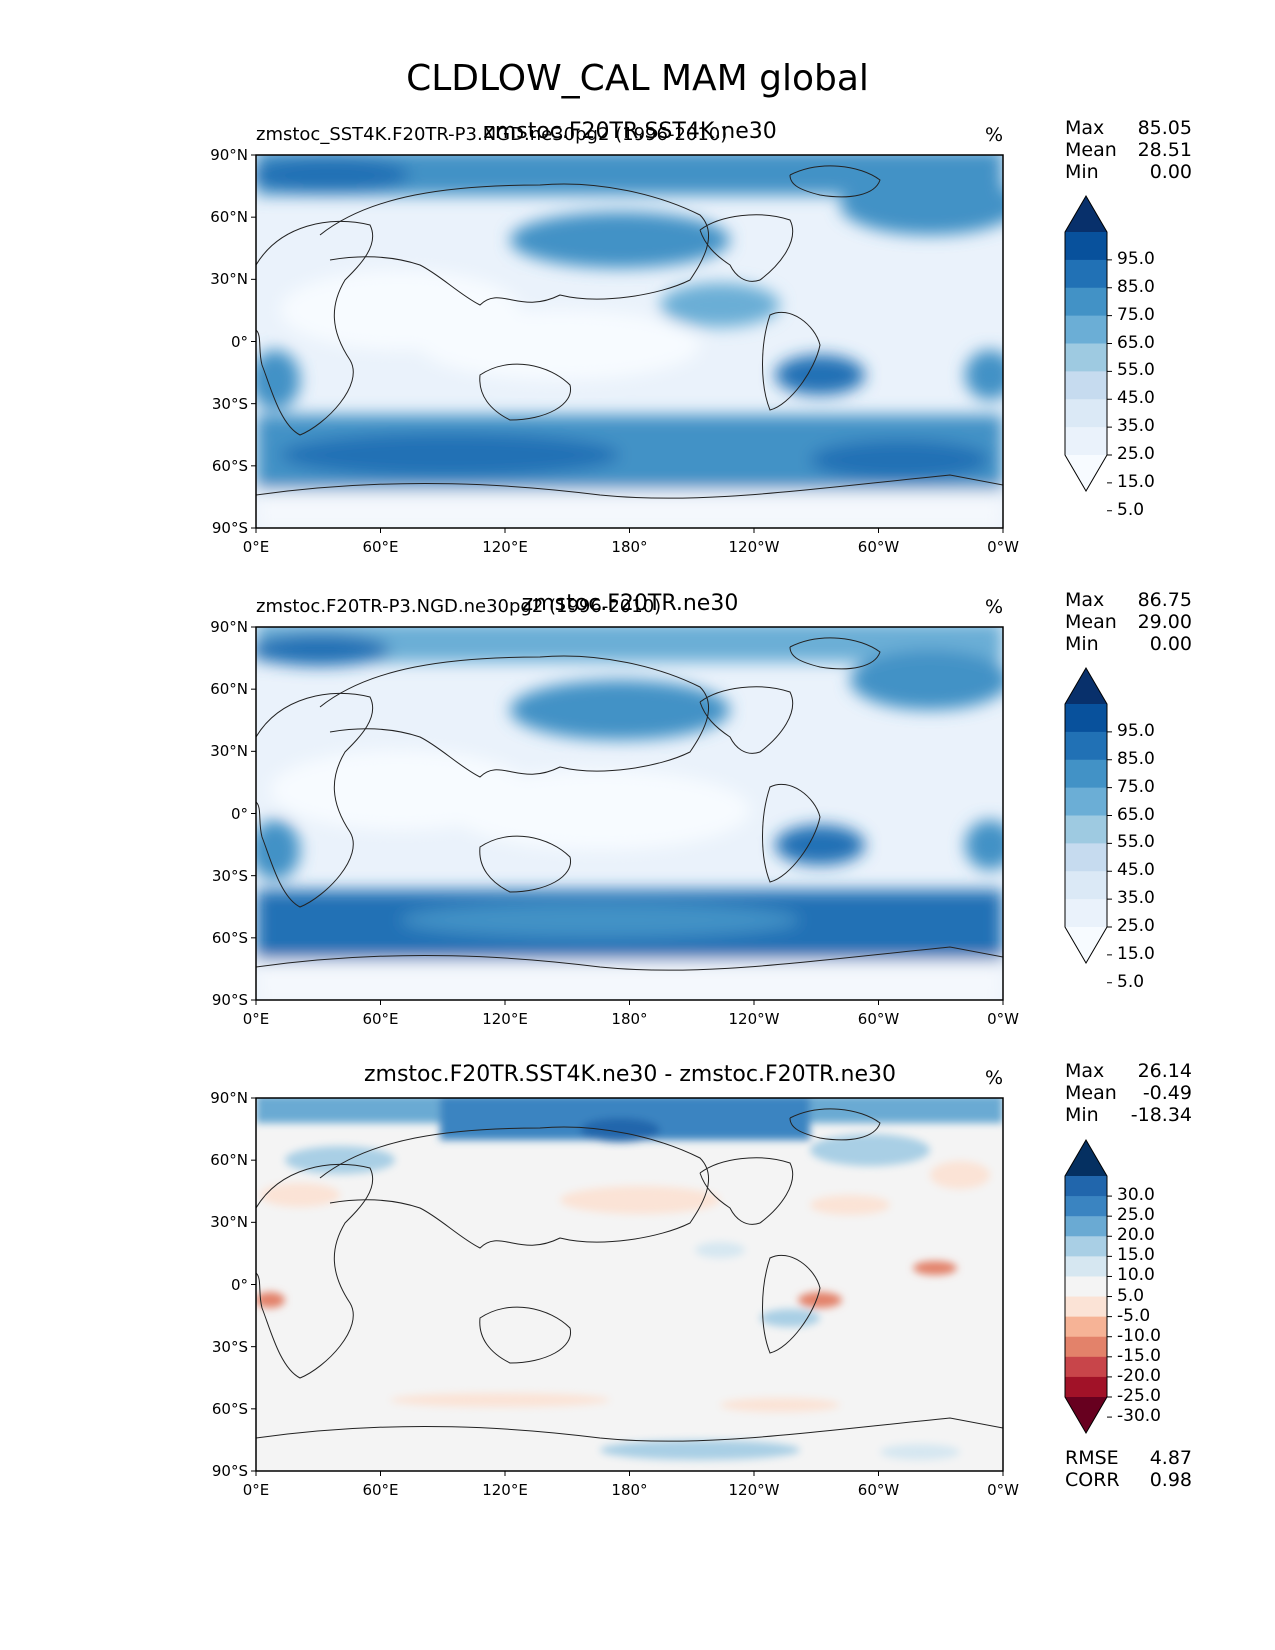 The width and height of the screenshot is (1275, 1650). Describe the element at coordinates (1170, 1458) in the screenshot. I see `panel-3-rmse-value: 4.87` at that location.